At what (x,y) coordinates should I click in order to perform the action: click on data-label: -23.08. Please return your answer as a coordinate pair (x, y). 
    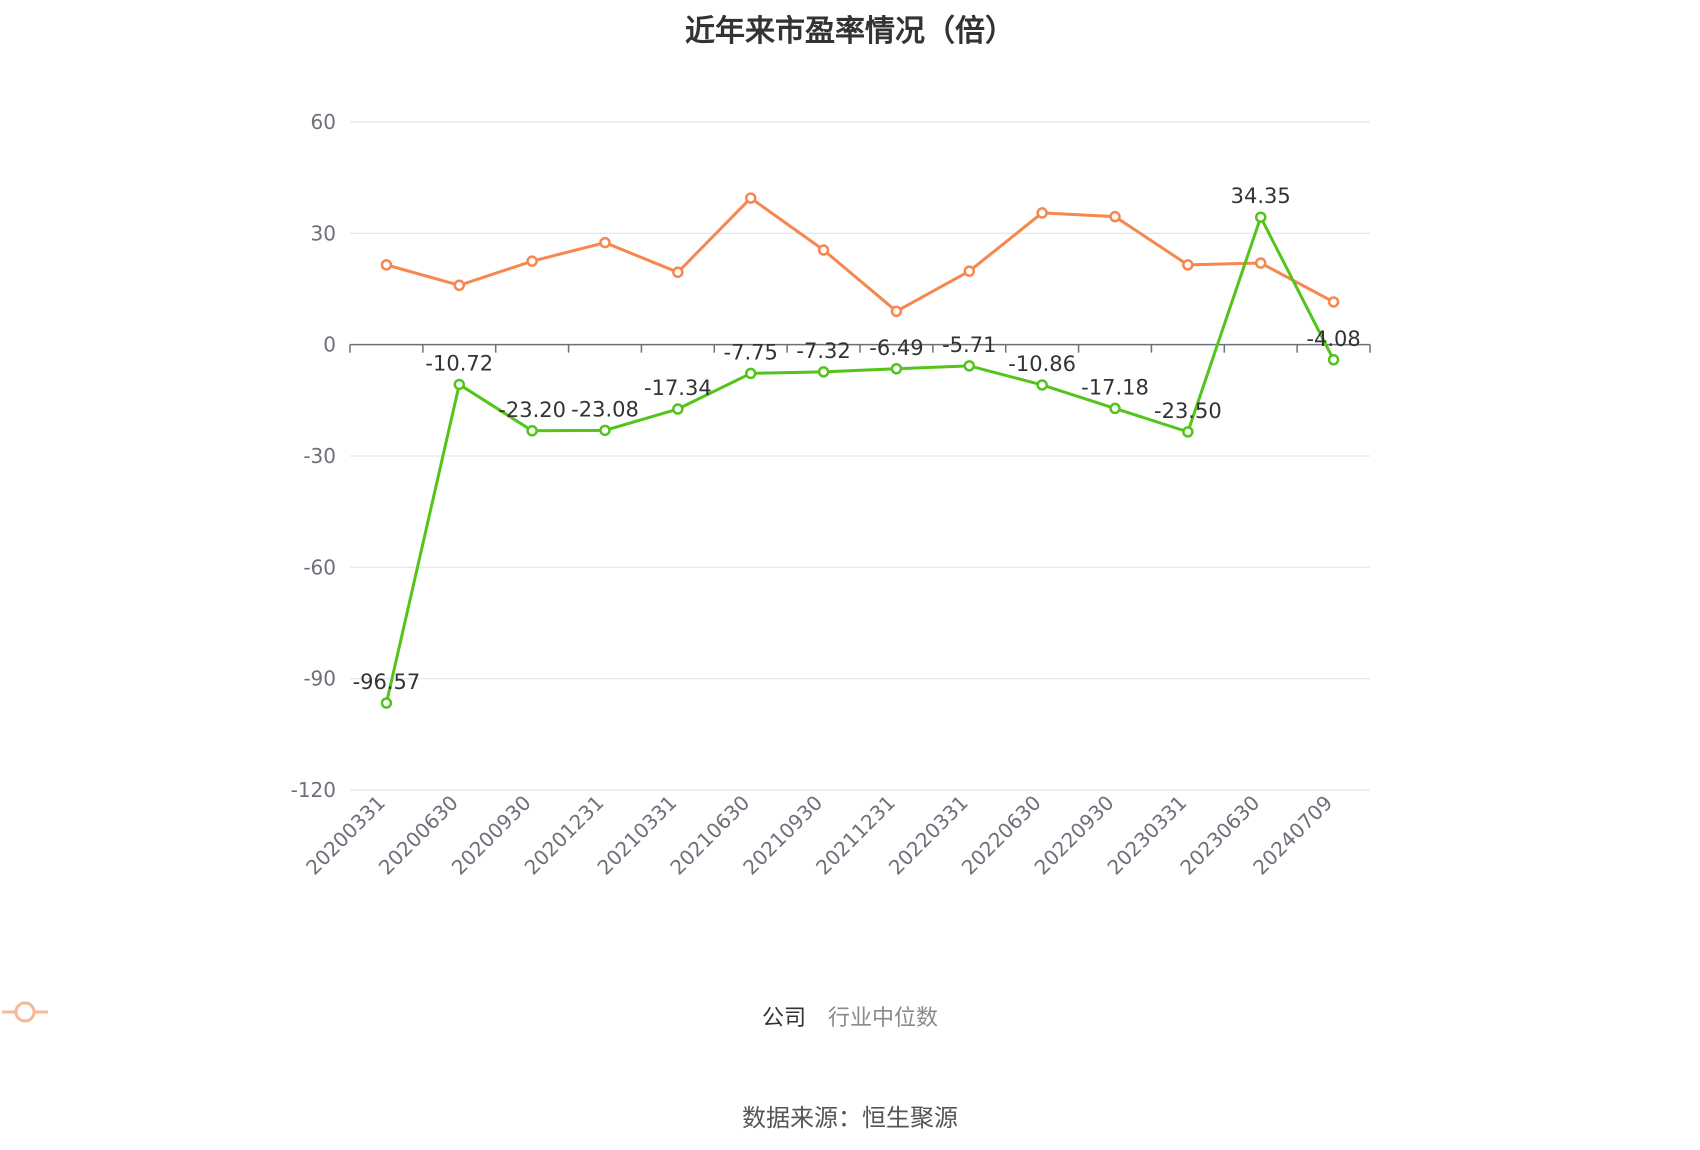
    Looking at the image, I should click on (605, 409).